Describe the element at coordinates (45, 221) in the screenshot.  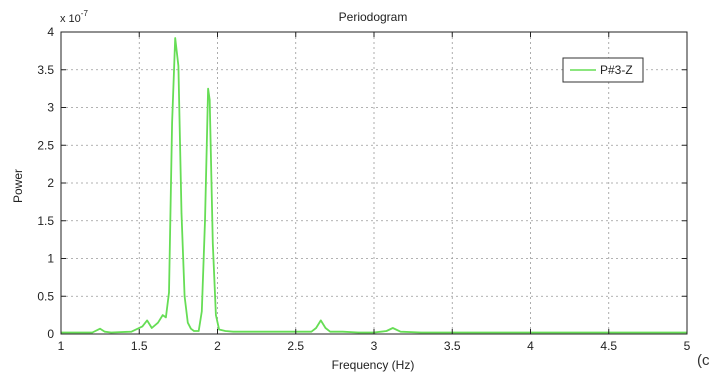
I see `y-tick-label: 1.5` at that location.